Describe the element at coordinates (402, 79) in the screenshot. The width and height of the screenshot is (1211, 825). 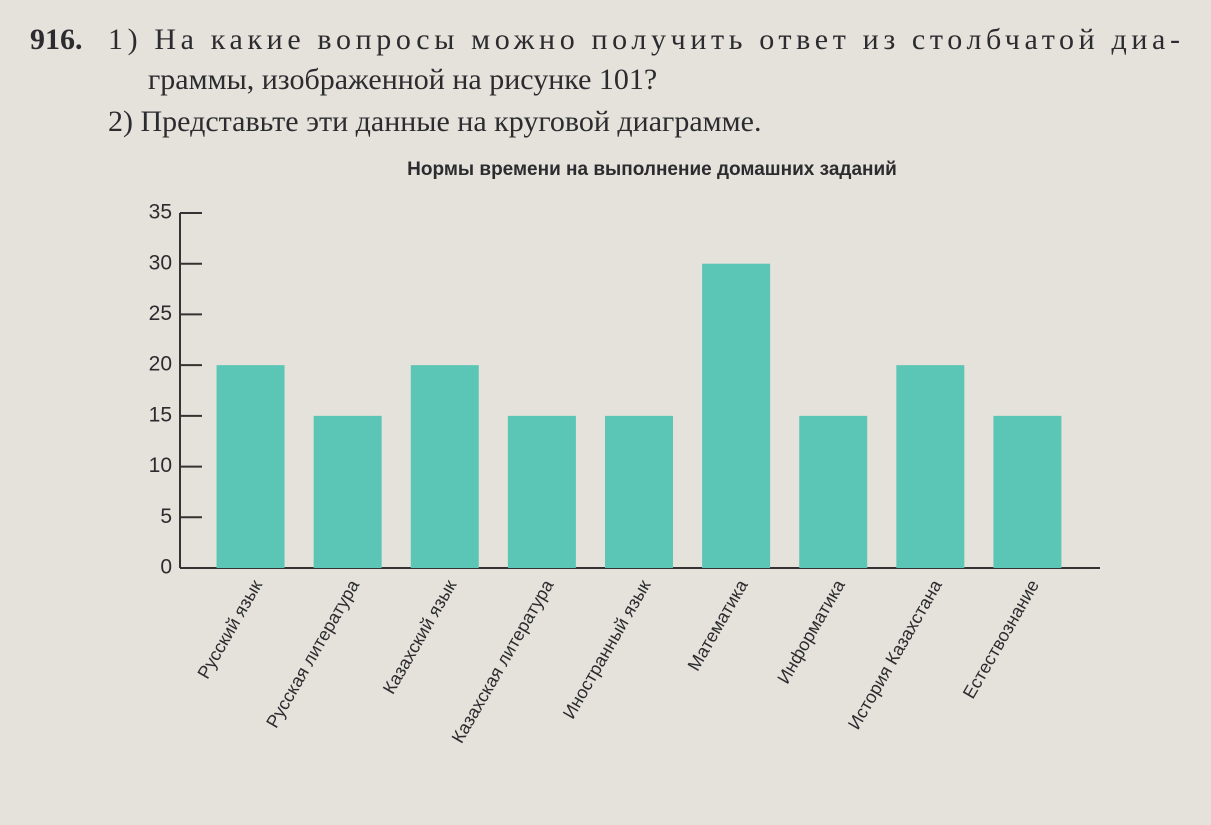
I see `problem-line: граммы, изображенной на рисунке 101?` at that location.